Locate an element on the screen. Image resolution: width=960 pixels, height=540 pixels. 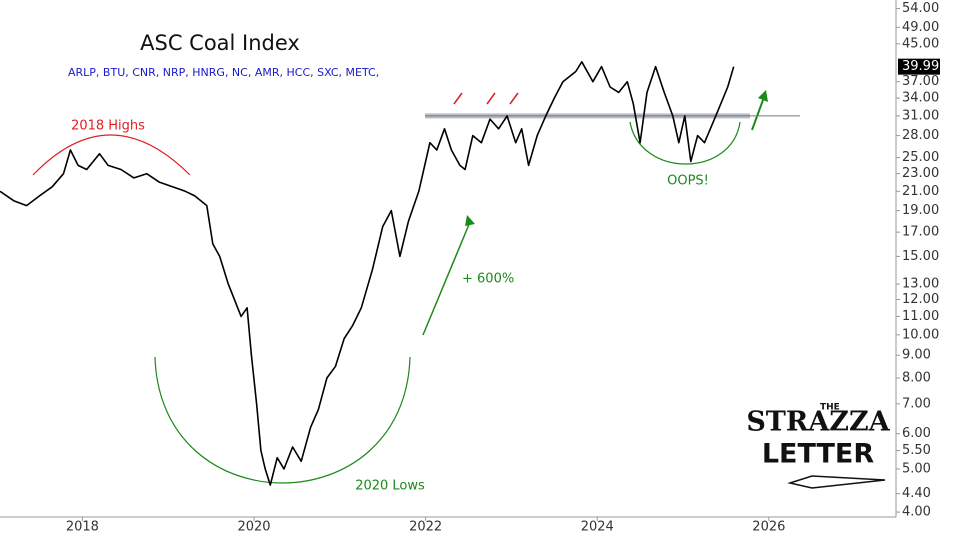
logo-pen is located at coordinates (836, 482).